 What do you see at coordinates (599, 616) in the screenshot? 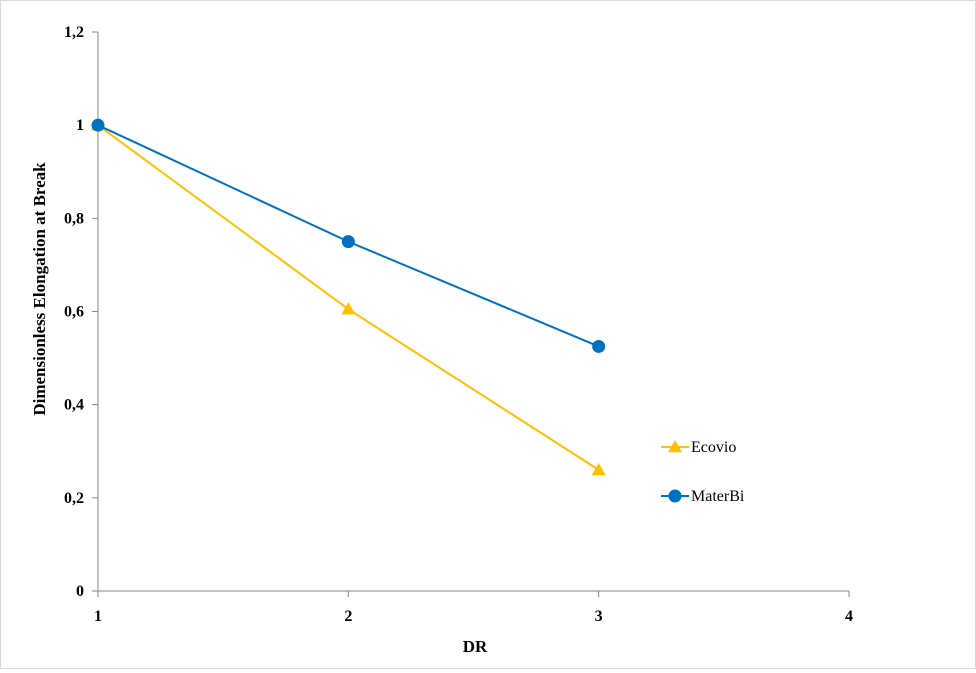
I see `x-tick-label: 3` at bounding box center [599, 616].